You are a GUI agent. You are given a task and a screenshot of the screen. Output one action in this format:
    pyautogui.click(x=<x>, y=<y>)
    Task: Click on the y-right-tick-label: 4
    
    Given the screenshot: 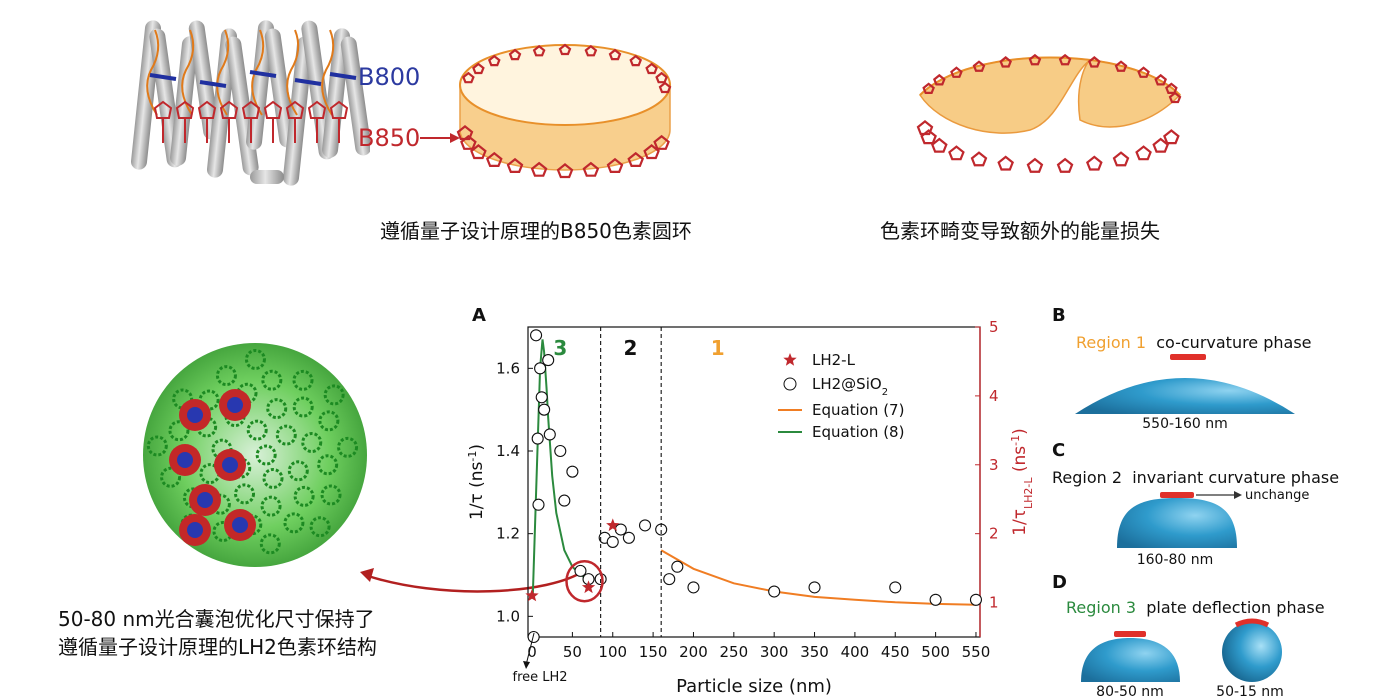 What is the action you would take?
    pyautogui.click(x=994, y=396)
    